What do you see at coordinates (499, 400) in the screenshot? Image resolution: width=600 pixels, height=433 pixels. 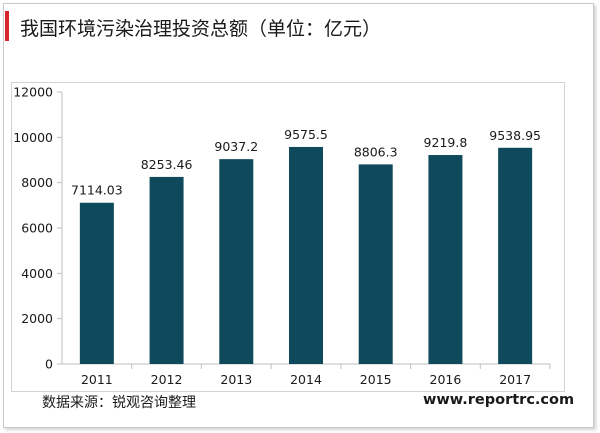 I see `website-link: www.reportrc.com` at bounding box center [499, 400].